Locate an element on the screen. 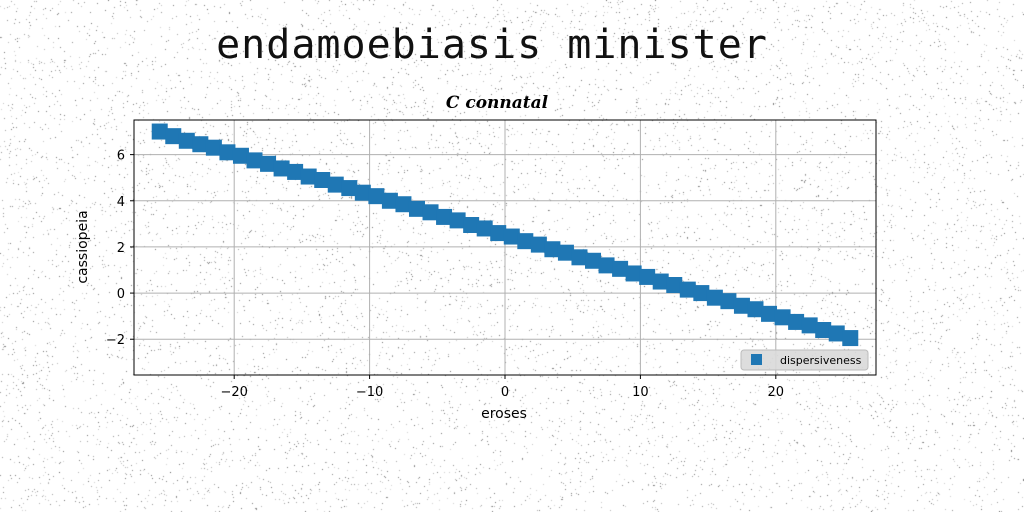 The width and height of the screenshot is (1024, 512). page-title: endamoebiasis minister is located at coordinates (492, 45).